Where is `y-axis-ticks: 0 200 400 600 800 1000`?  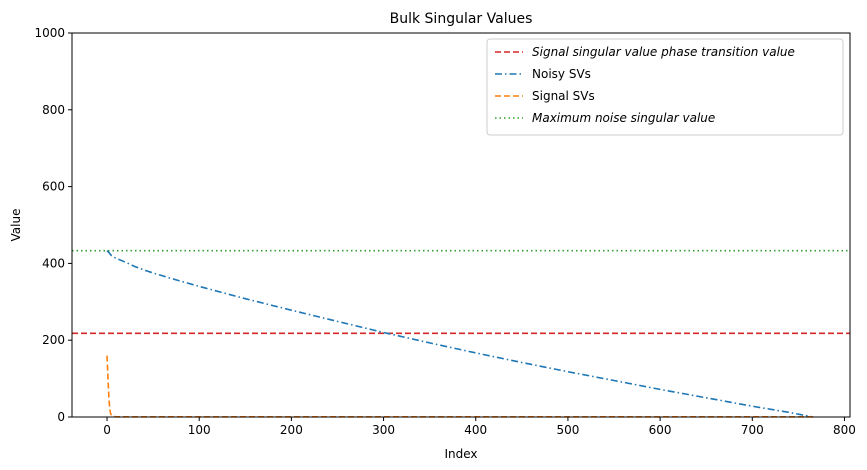 y-axis-ticks: 0 200 400 600 800 1000 is located at coordinates (53, 225).